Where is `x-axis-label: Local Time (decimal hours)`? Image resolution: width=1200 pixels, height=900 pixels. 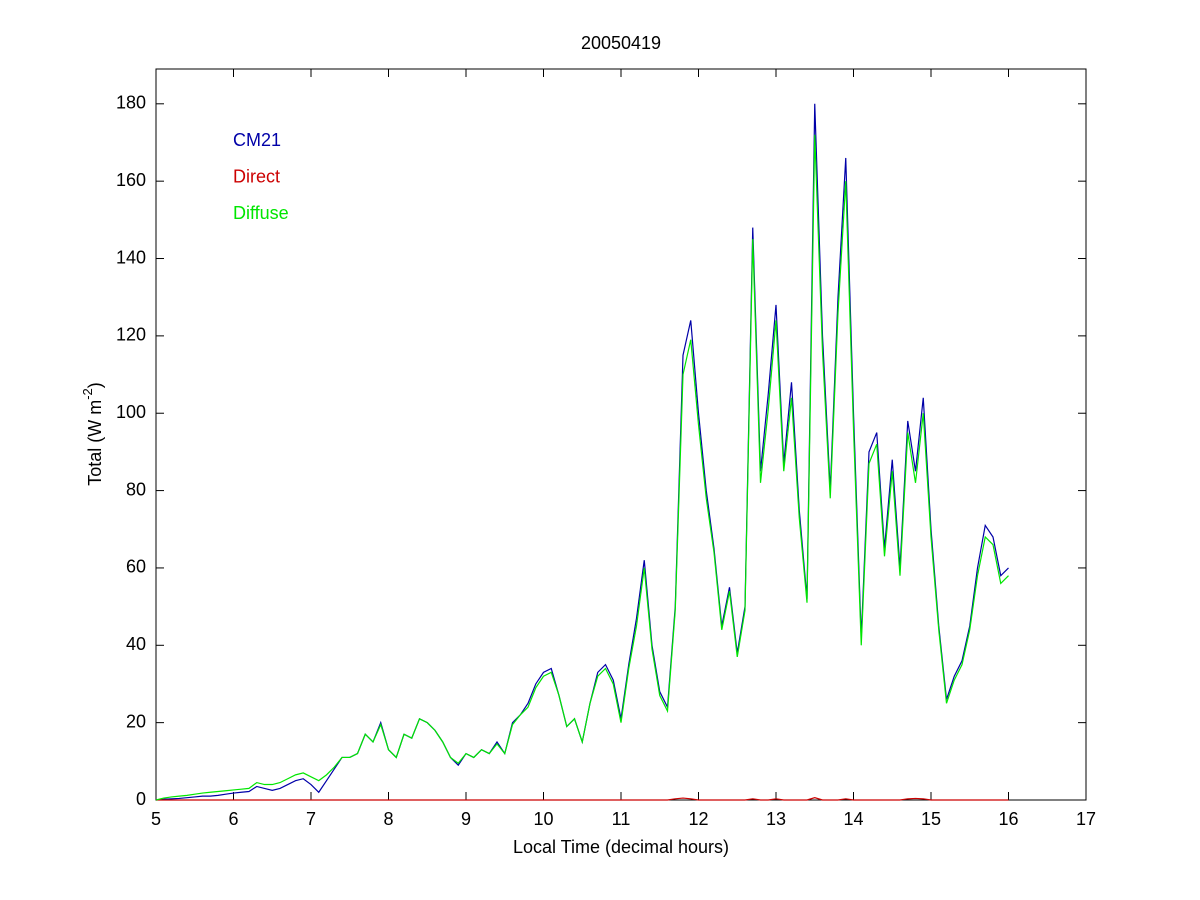 x-axis-label: Local Time (decimal hours) is located at coordinates (621, 847).